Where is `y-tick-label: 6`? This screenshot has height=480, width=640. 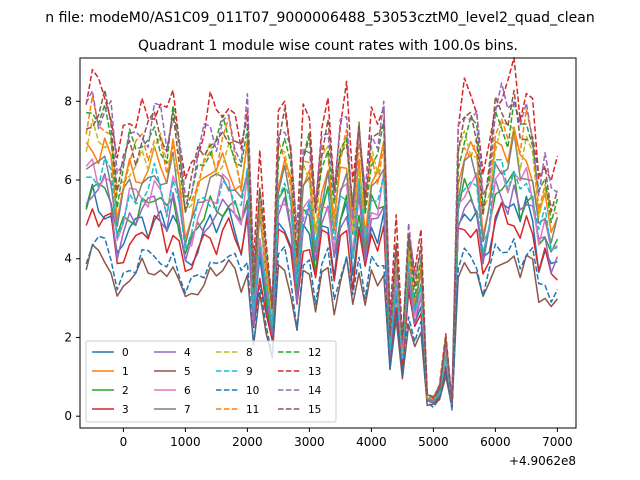 y-tick-label: 6 is located at coordinates (68, 180).